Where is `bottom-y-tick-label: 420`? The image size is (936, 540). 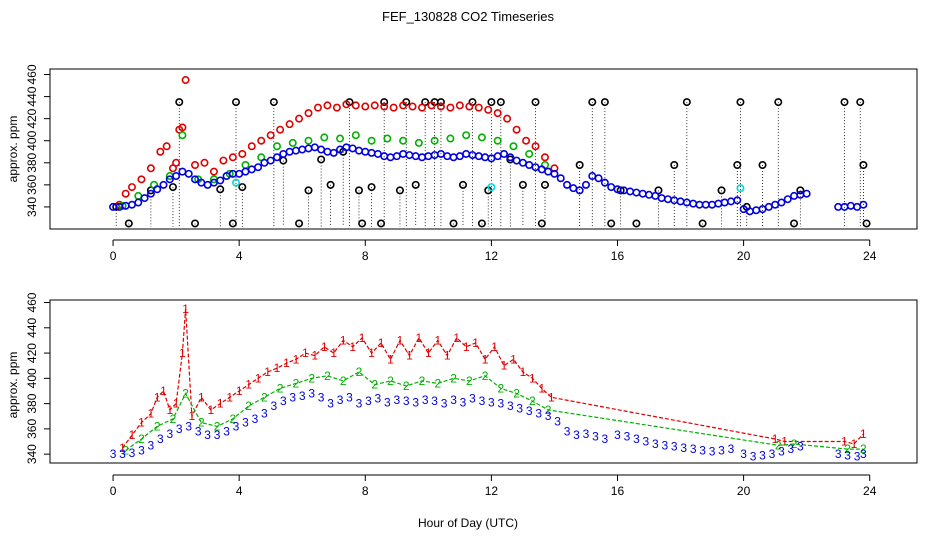 bottom-y-tick-label: 420 is located at coordinates (32, 353).